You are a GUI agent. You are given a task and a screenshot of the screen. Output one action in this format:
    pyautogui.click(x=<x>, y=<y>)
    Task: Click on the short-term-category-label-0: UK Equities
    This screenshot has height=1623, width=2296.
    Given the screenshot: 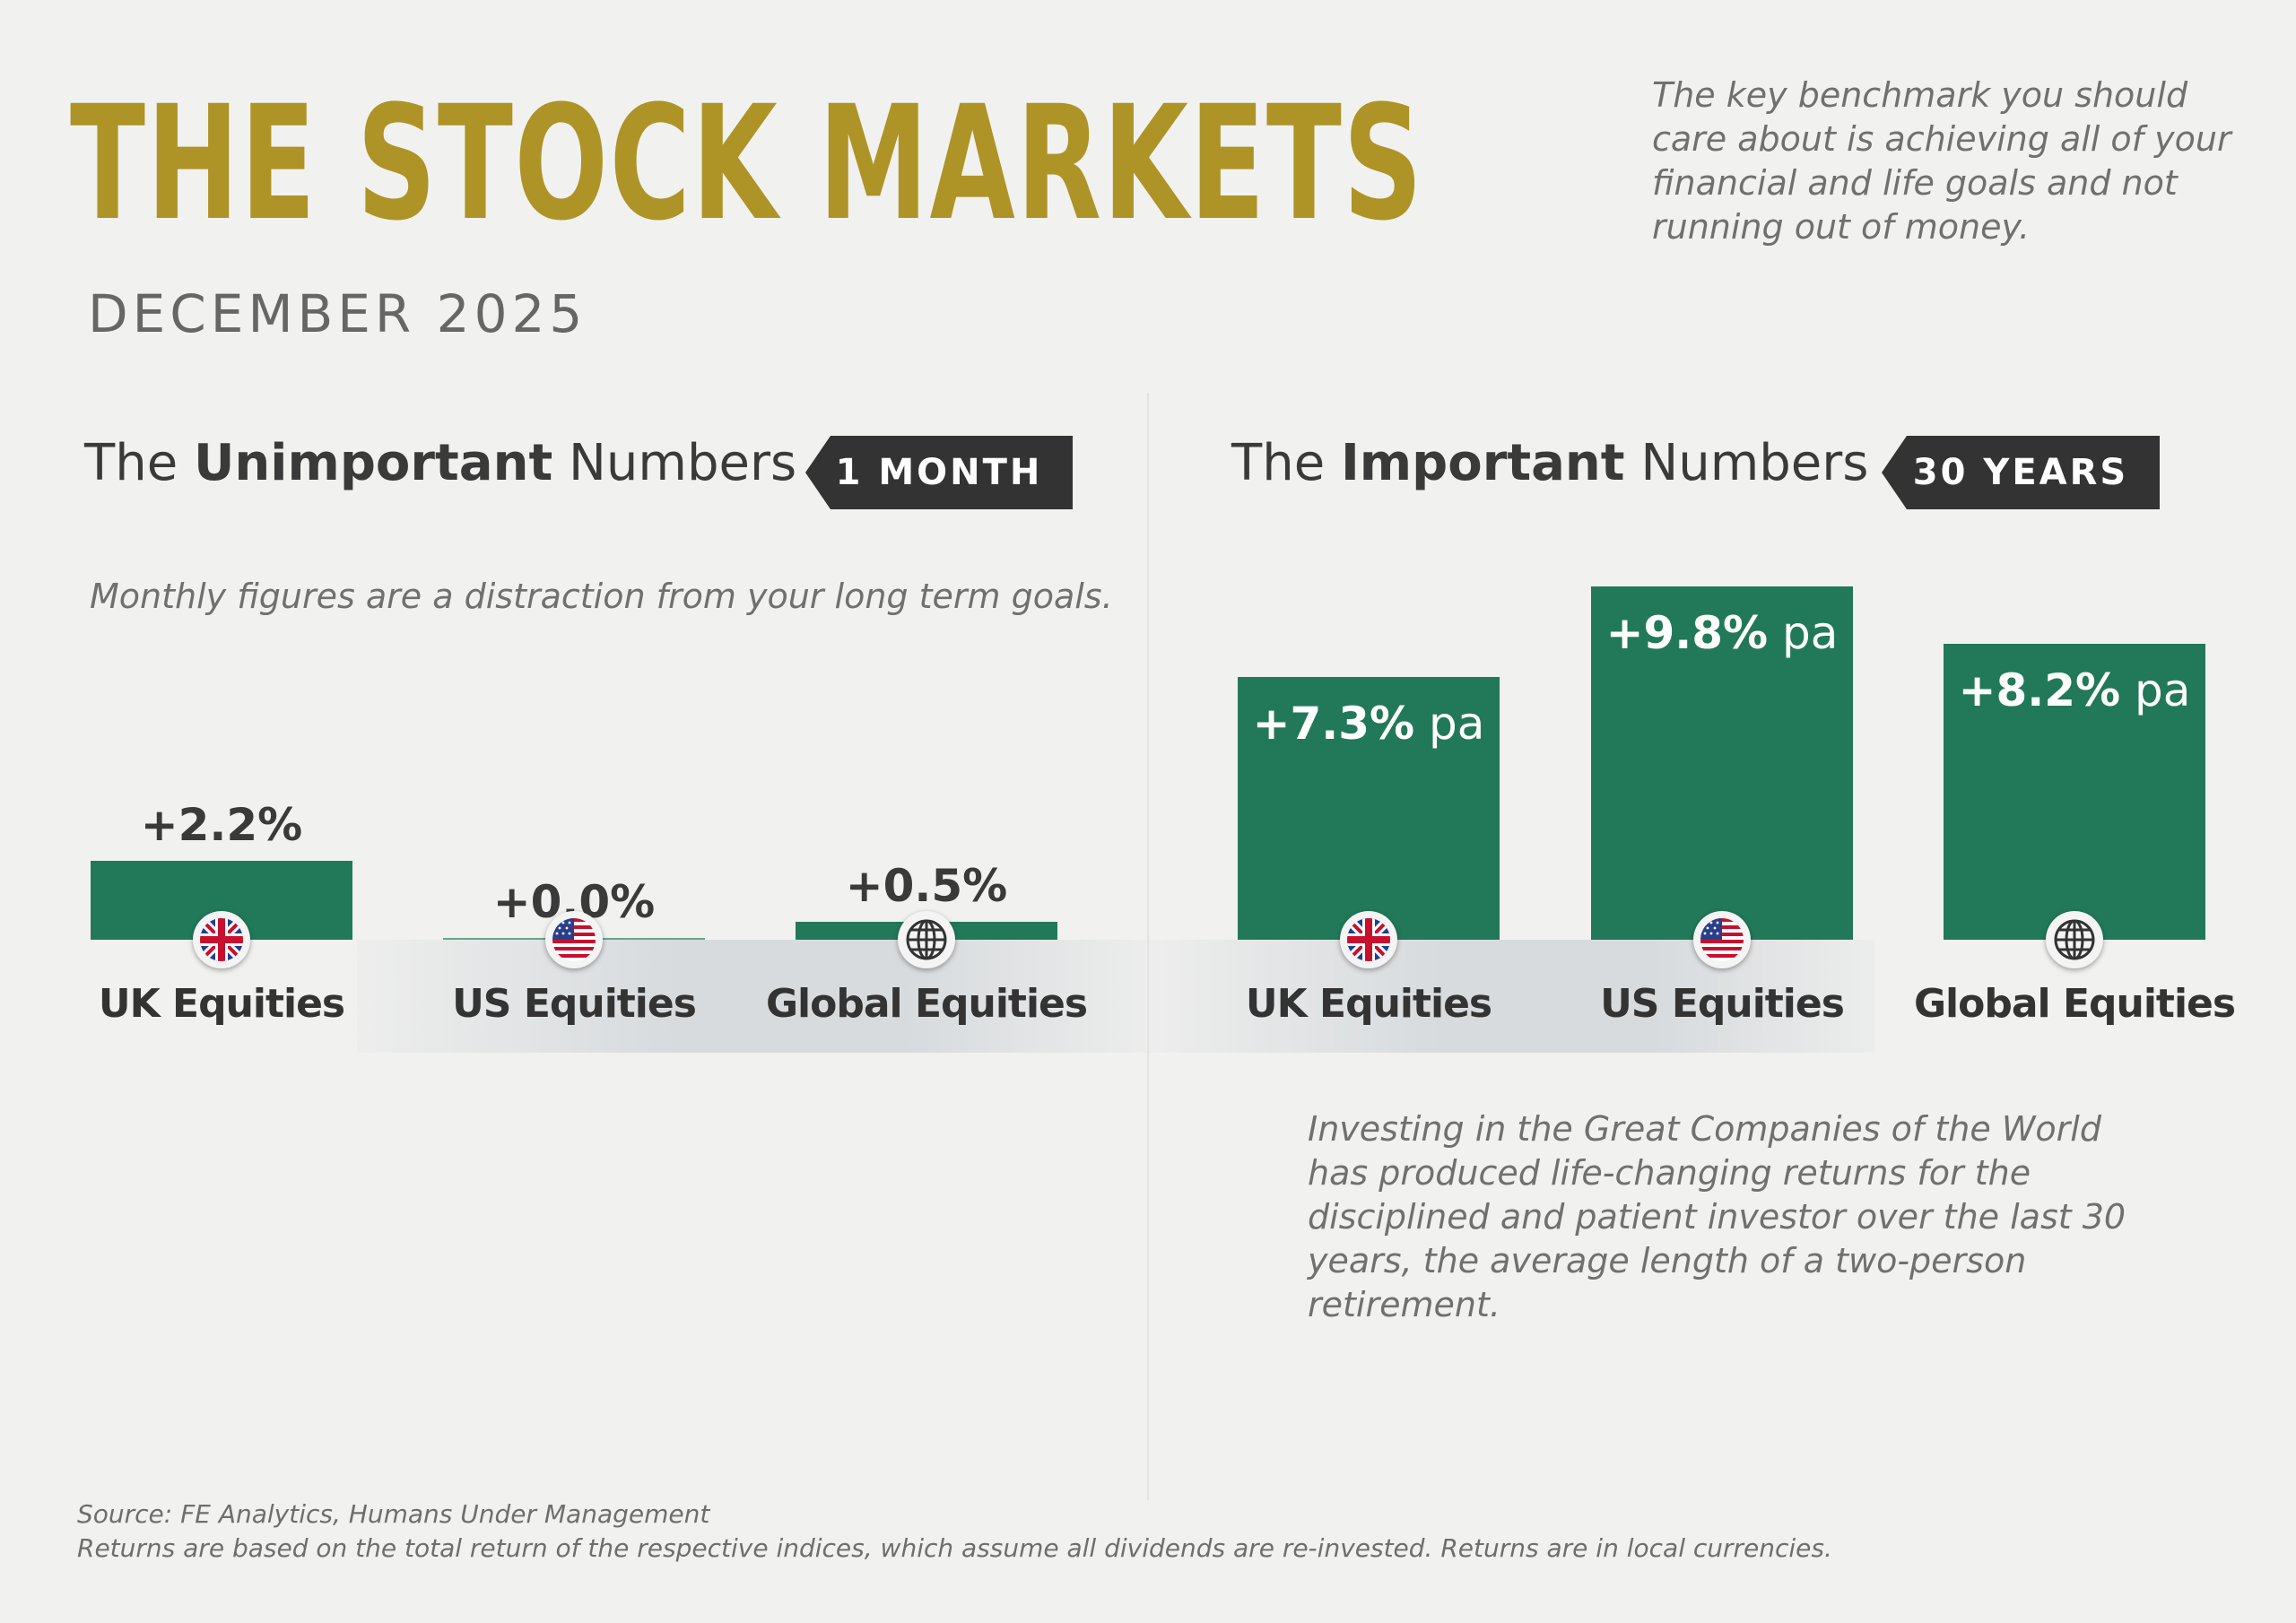 What is the action you would take?
    pyautogui.click(x=221, y=1004)
    